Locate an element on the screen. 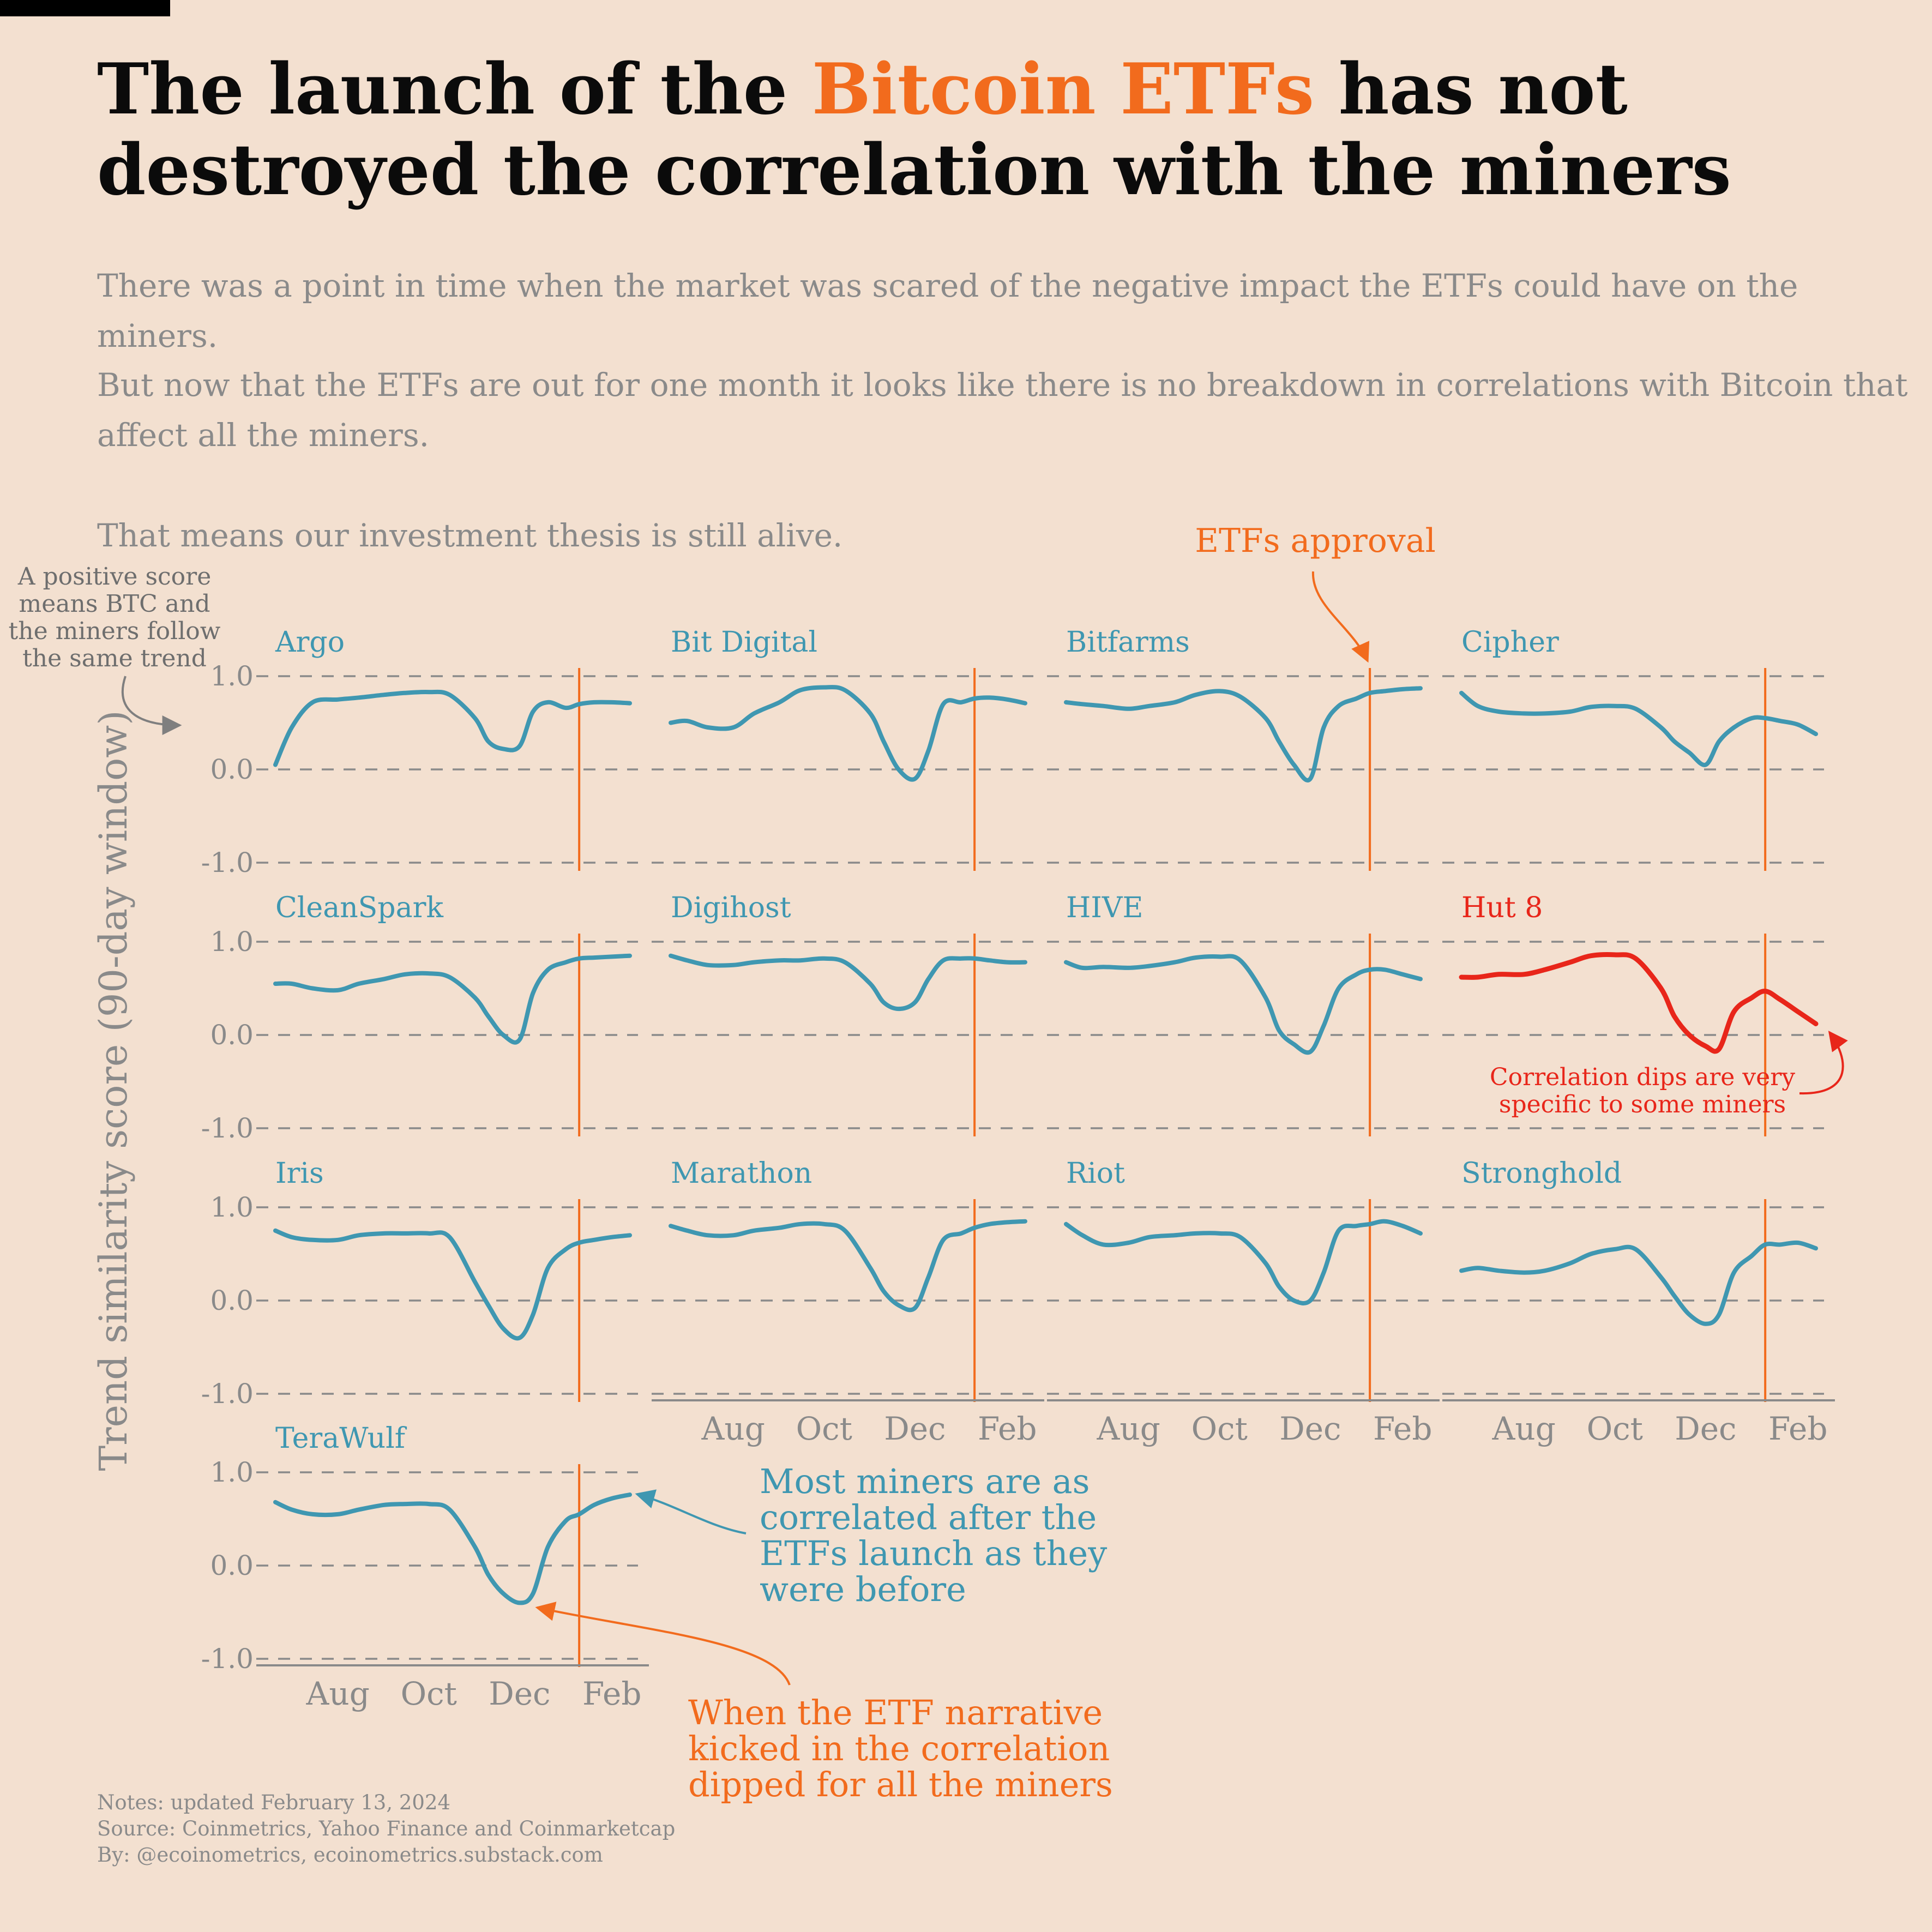  series-line-bit-digital is located at coordinates (848, 733).